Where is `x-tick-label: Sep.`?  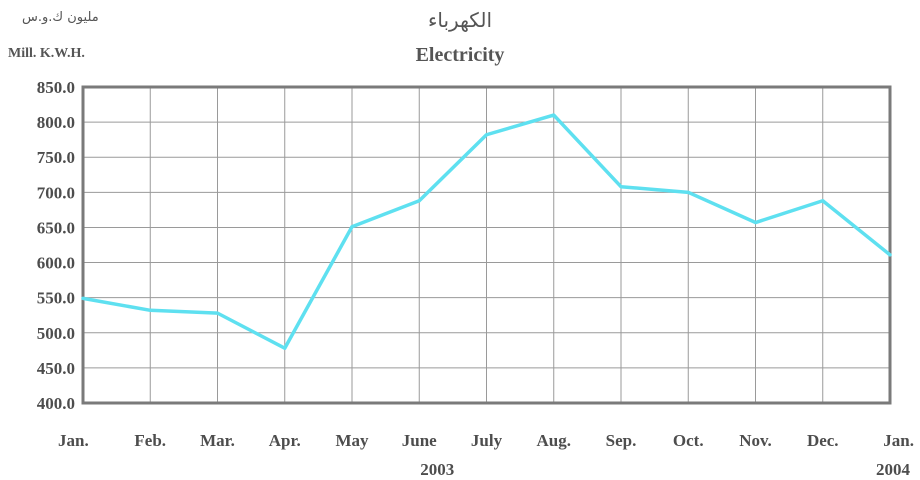
x-tick-label: Sep. is located at coordinates (621, 440).